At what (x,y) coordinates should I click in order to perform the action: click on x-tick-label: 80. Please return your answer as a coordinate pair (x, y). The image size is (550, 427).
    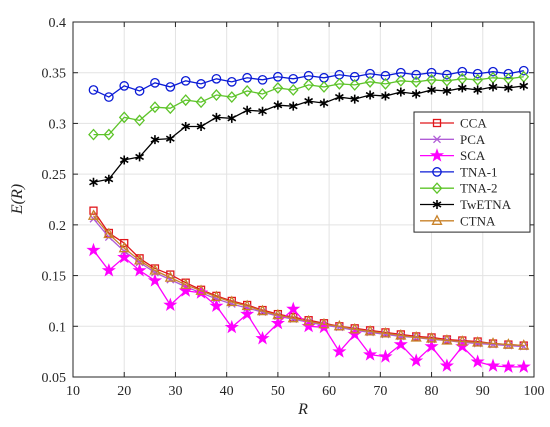
    Looking at the image, I should click on (432, 391).